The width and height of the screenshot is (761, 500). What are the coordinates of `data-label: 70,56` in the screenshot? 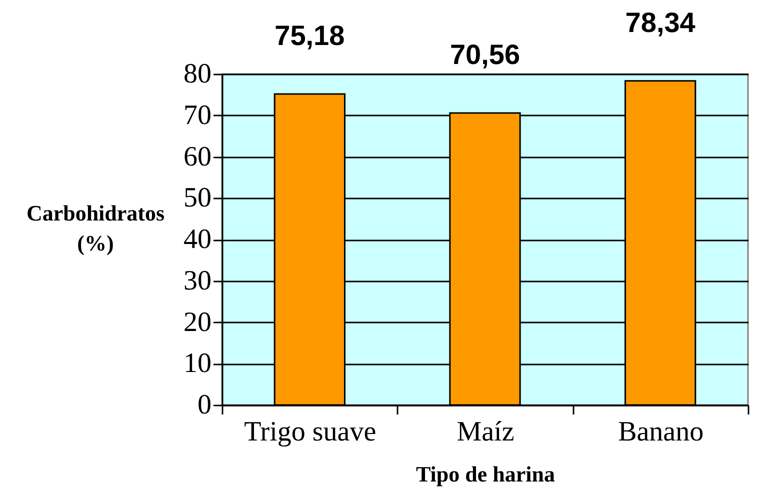 It's located at (485, 54).